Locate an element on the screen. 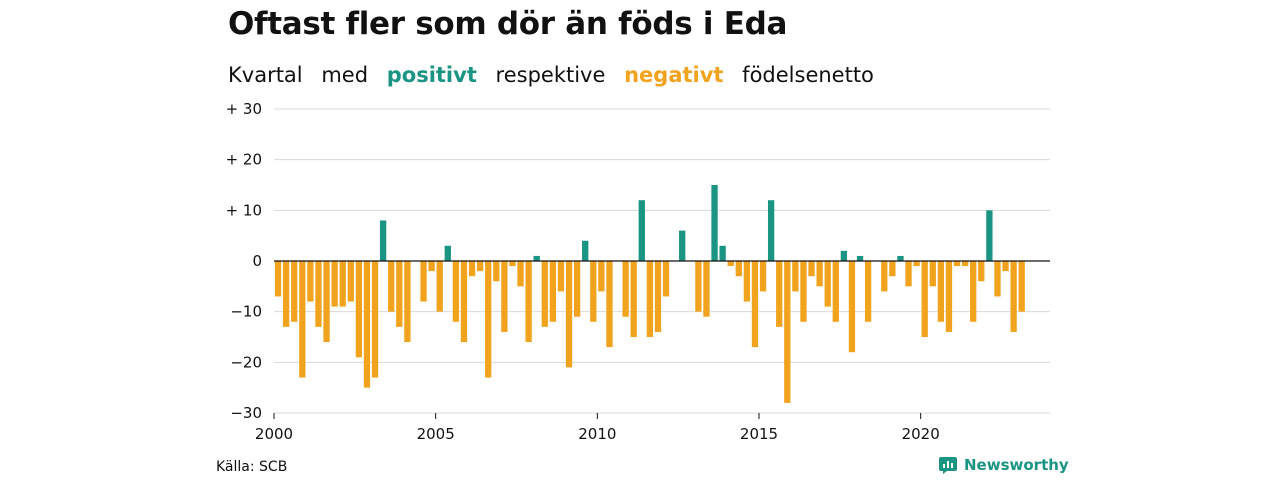 This screenshot has width=1280, height=480. x-tick-label: 2010 is located at coordinates (597, 434).